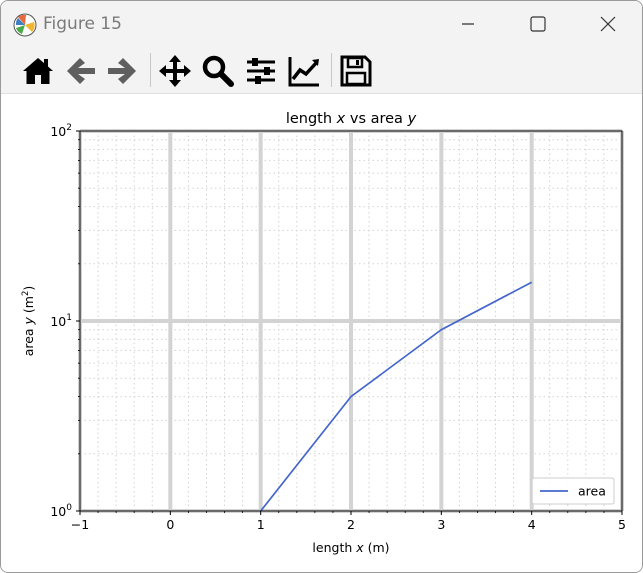  What do you see at coordinates (61, 131) in the screenshot?
I see `y-tick-label: 10²` at bounding box center [61, 131].